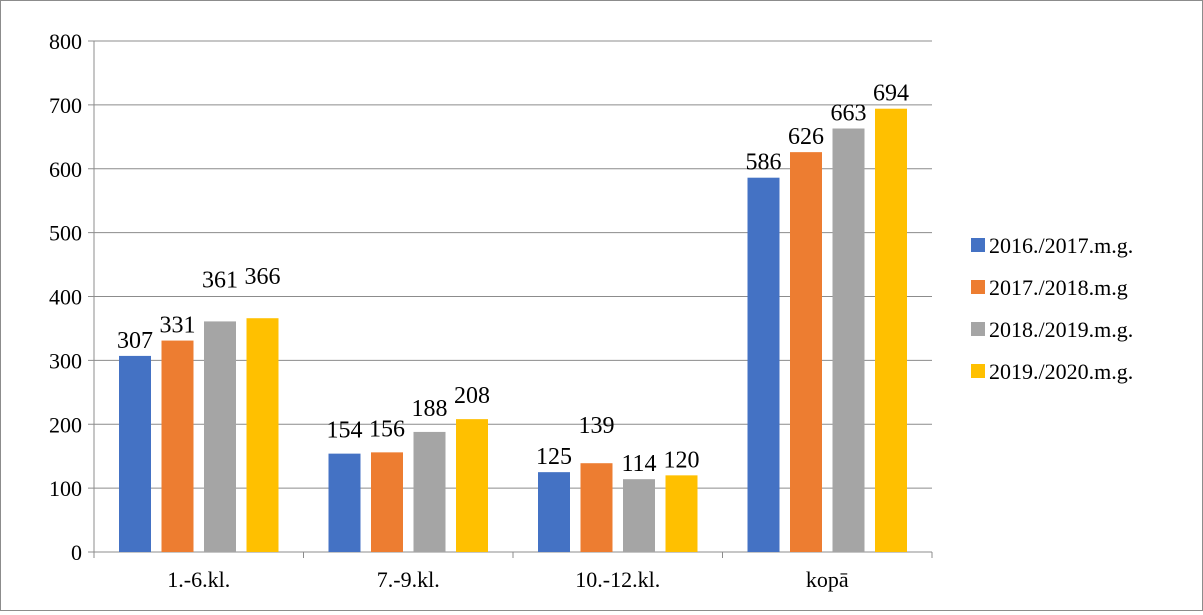  Describe the element at coordinates (65, 488) in the screenshot. I see `y-tick-label: 100` at that location.